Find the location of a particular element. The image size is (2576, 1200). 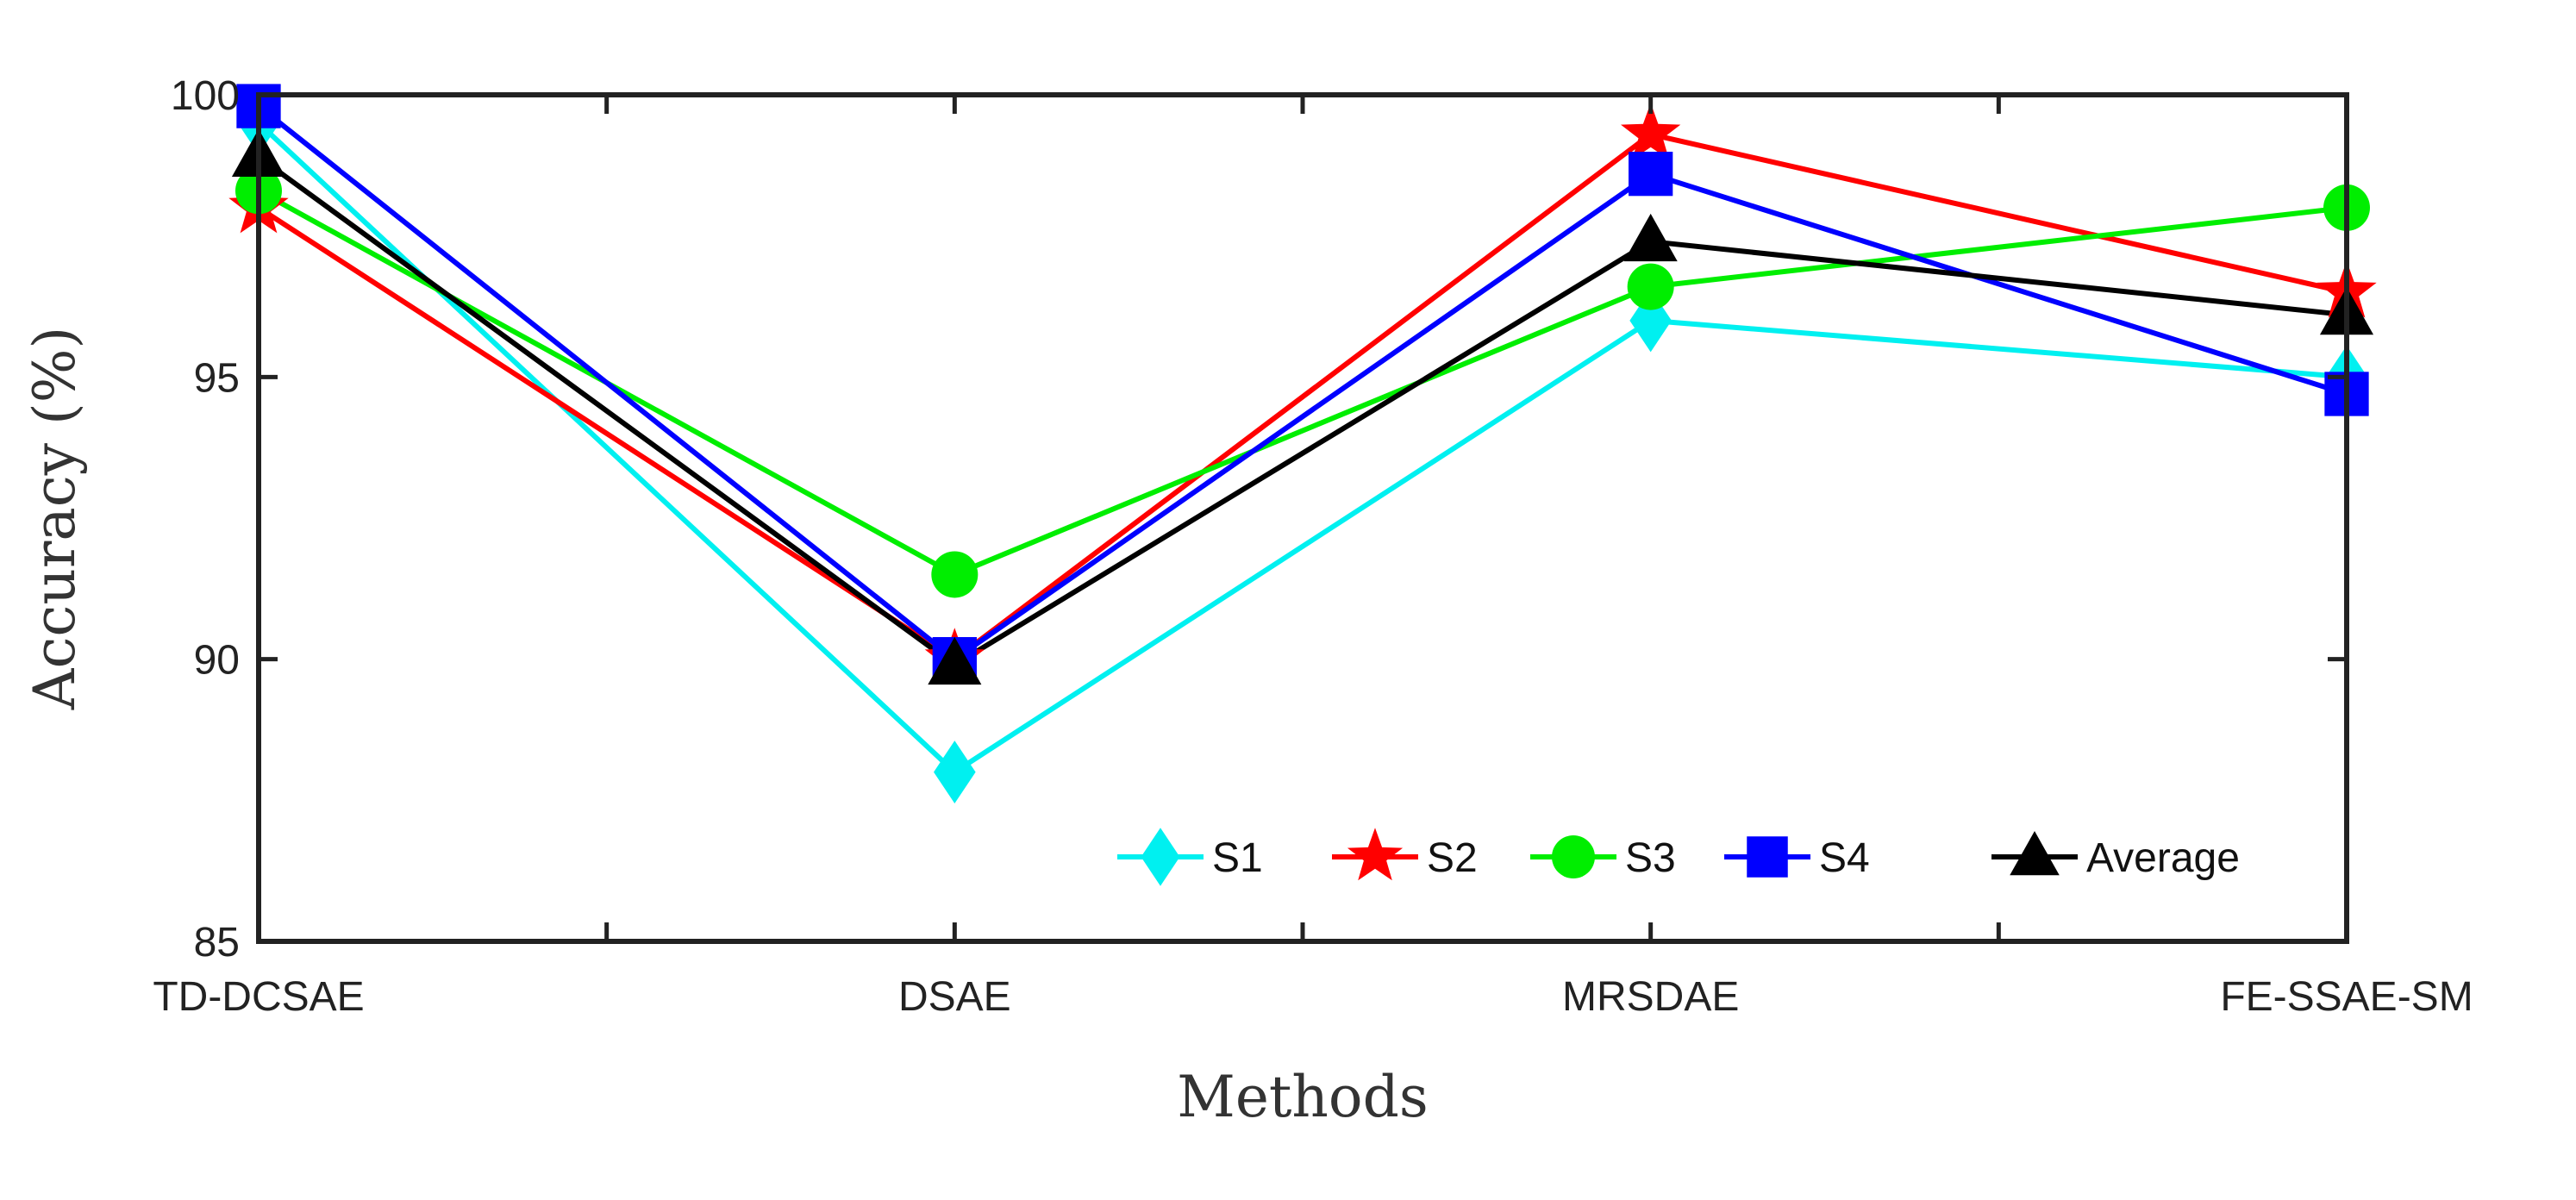

legend: S1 S2 S3 S4 Average is located at coordinates (1678, 857).